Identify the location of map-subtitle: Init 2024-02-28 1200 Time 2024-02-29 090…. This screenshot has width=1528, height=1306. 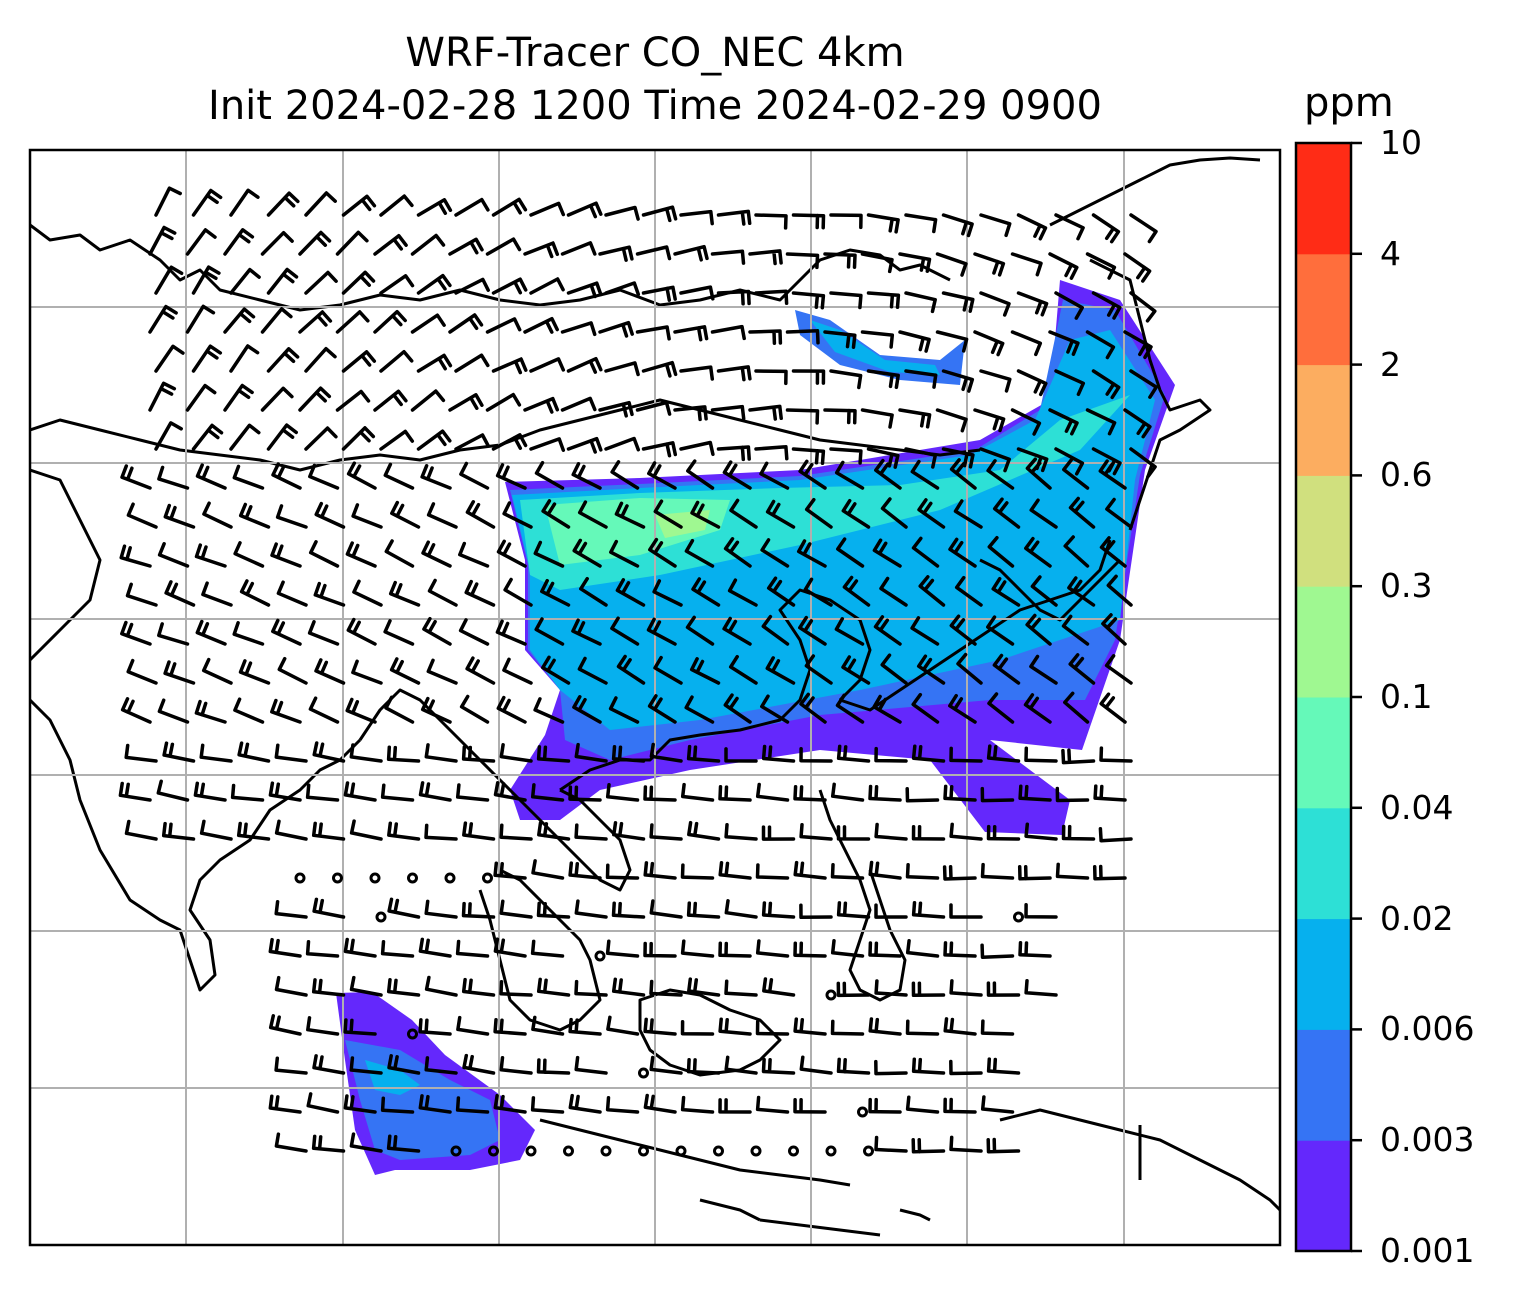
(655, 106).